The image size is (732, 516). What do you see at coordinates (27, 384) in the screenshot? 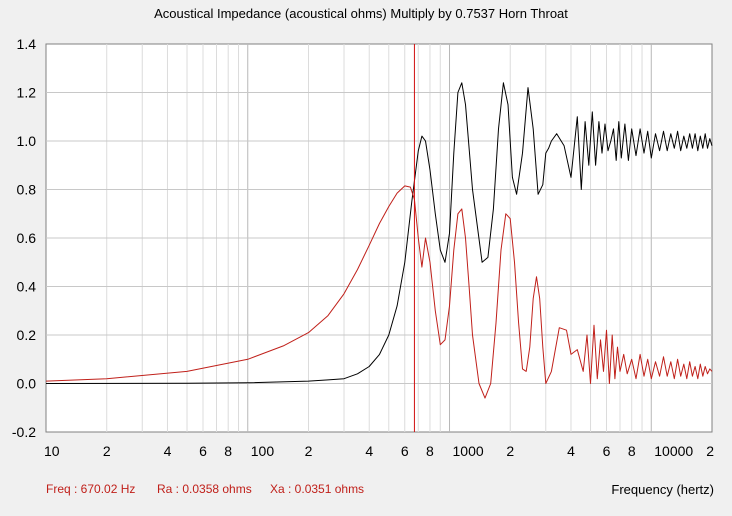
I see `y-tick-label: 0.0` at bounding box center [27, 384].